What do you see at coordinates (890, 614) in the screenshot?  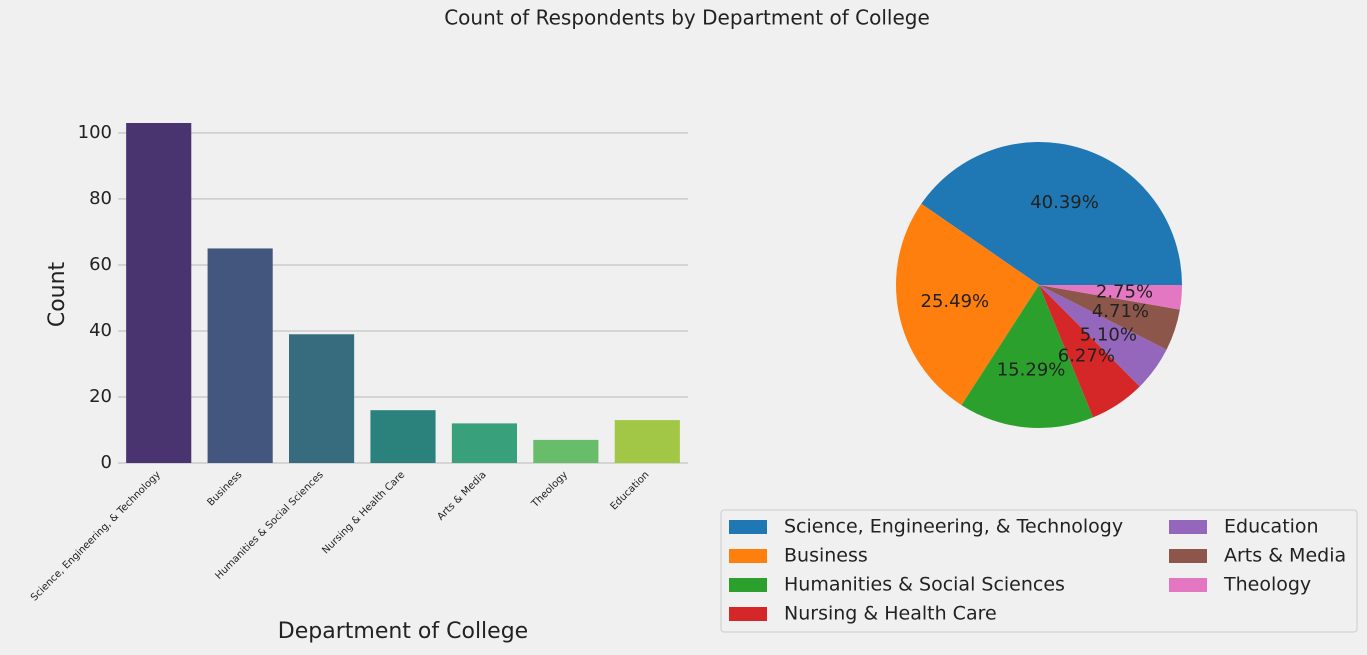 I see `legend-label: Nursing & Health Care` at bounding box center [890, 614].